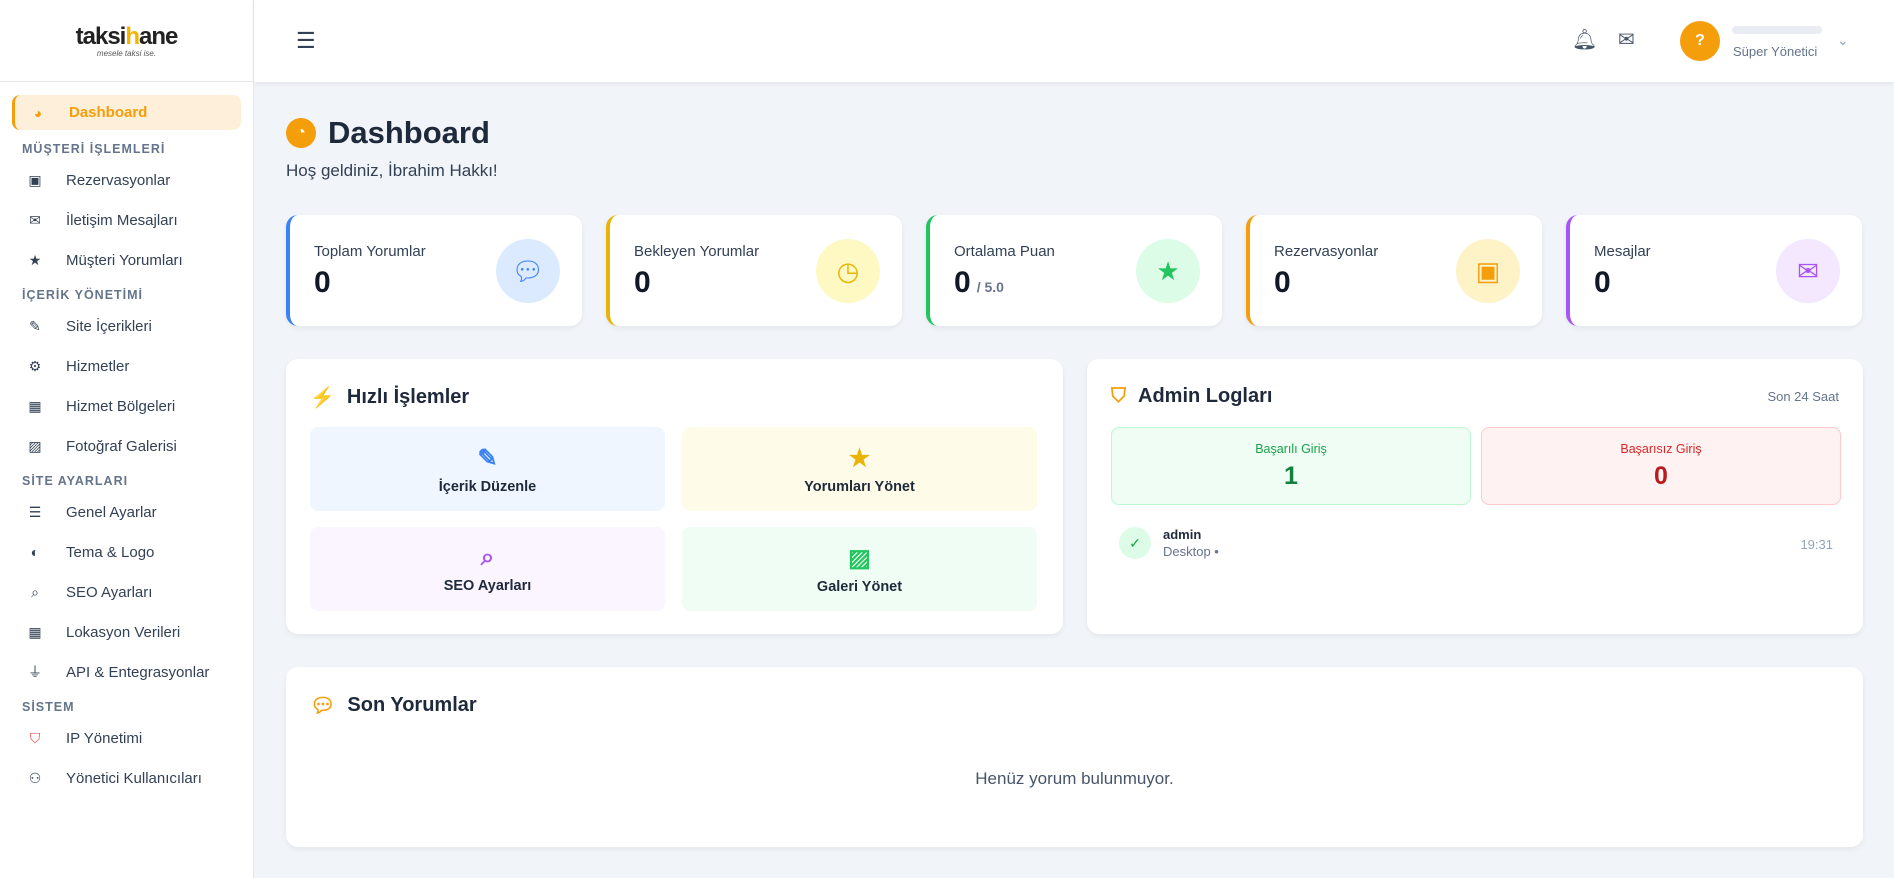 The image size is (1894, 878). I want to click on gauge-icon: ◔, so click(301, 133).